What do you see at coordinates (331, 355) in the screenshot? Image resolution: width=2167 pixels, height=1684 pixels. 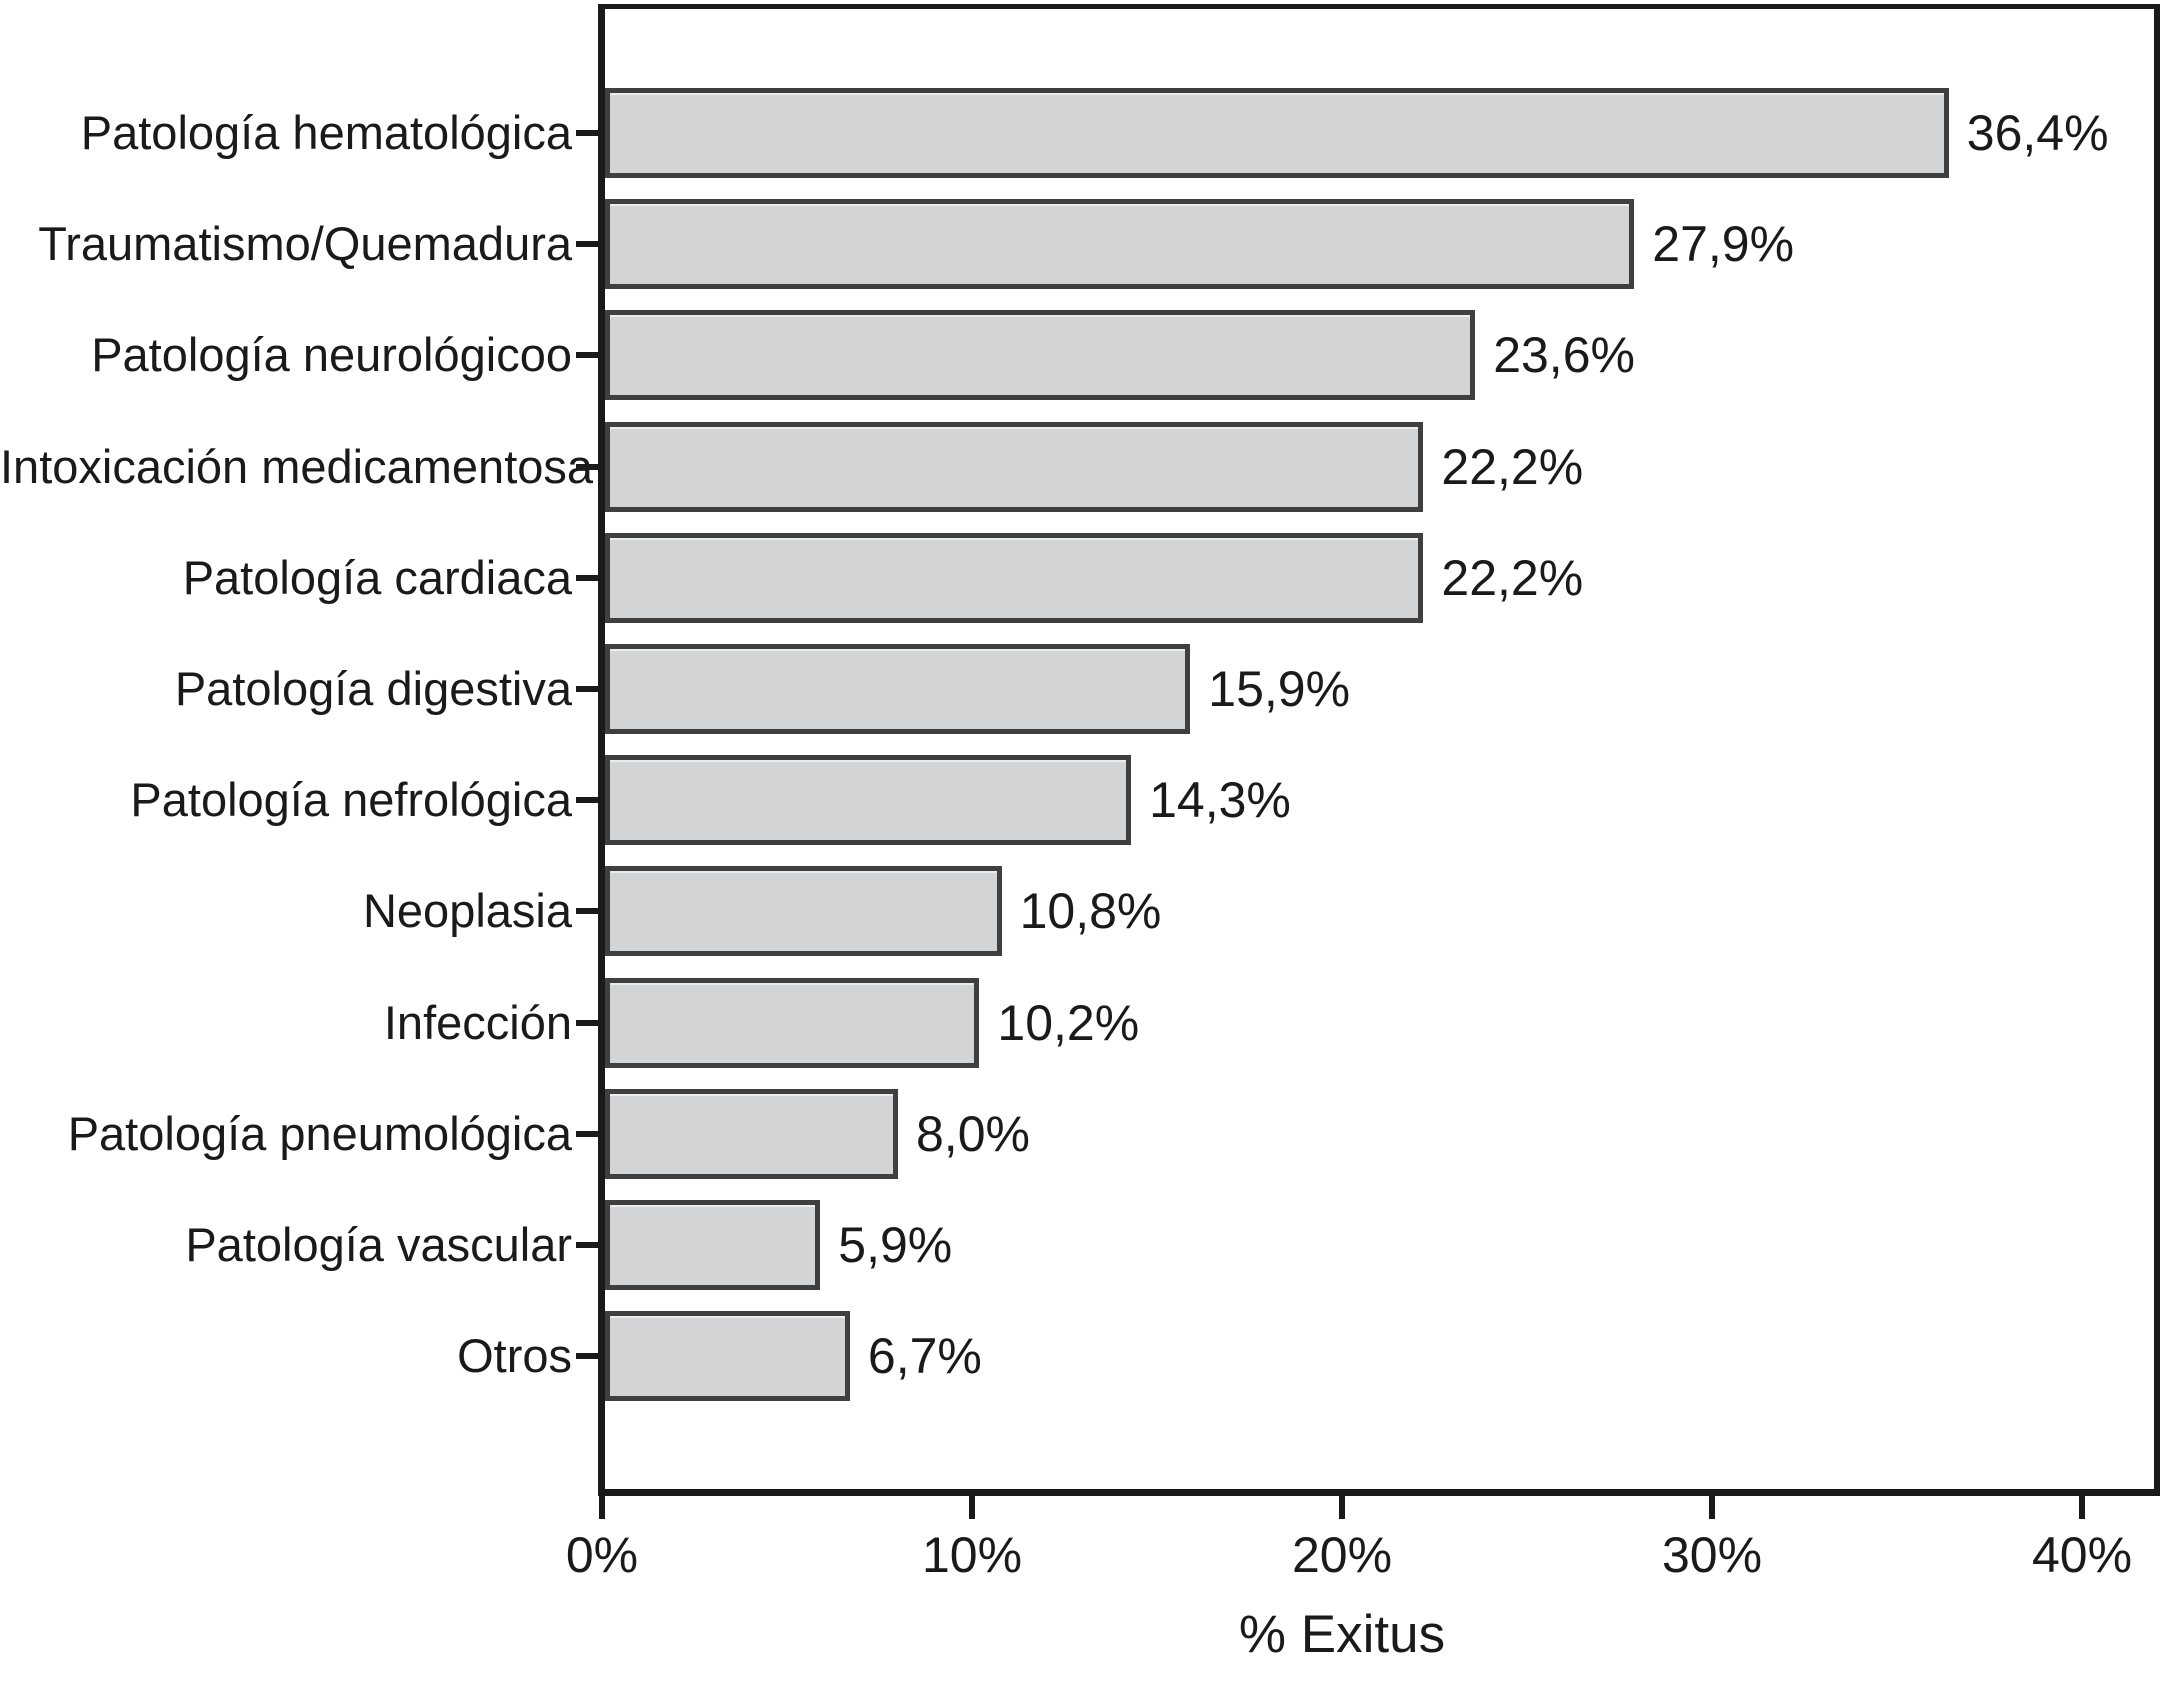 I see `category-label: Patología neurológicoo` at bounding box center [331, 355].